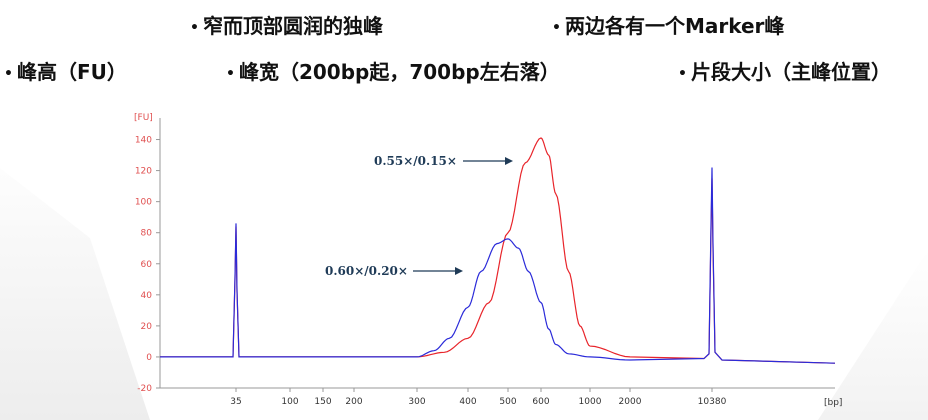  Describe the element at coordinates (147, 265) in the screenshot. I see `y-tick-label: 60` at that location.